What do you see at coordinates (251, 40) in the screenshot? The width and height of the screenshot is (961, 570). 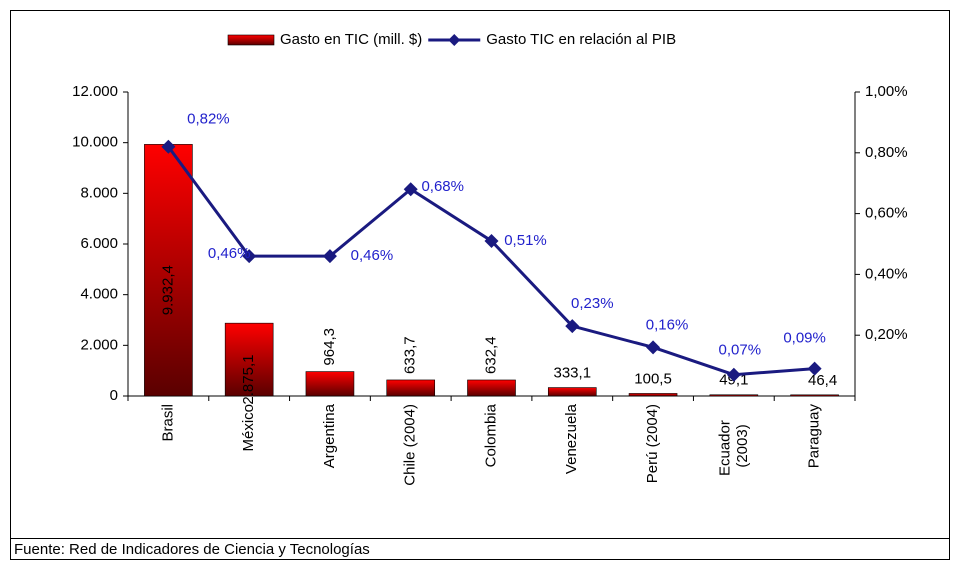 I see `legend-swatch` at bounding box center [251, 40].